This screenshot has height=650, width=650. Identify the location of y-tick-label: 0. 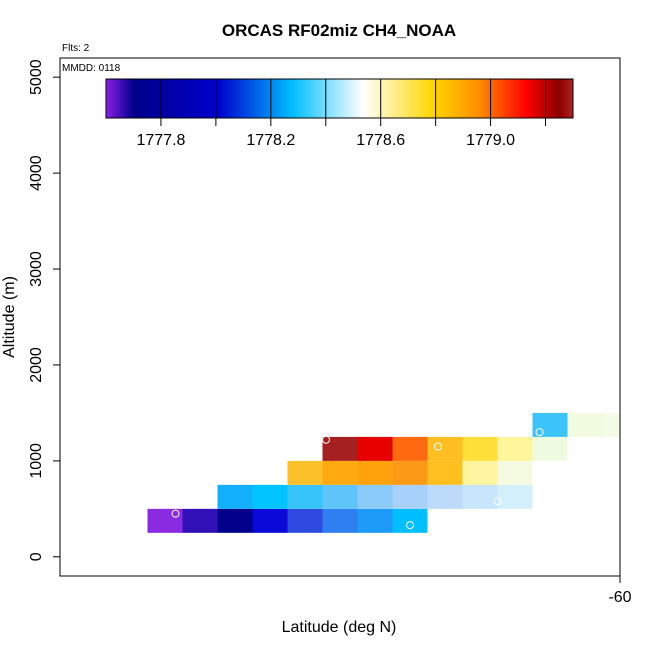
(36, 556).